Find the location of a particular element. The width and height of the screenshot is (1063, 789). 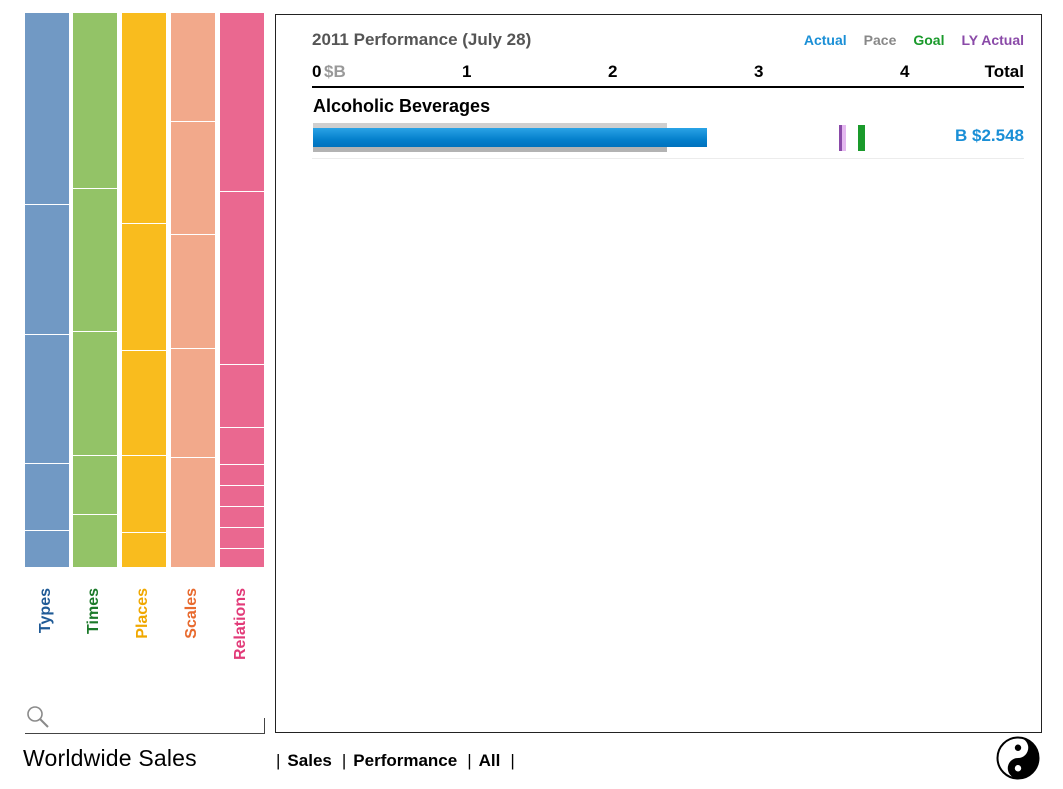

facet-column-types is located at coordinates (47, 290).